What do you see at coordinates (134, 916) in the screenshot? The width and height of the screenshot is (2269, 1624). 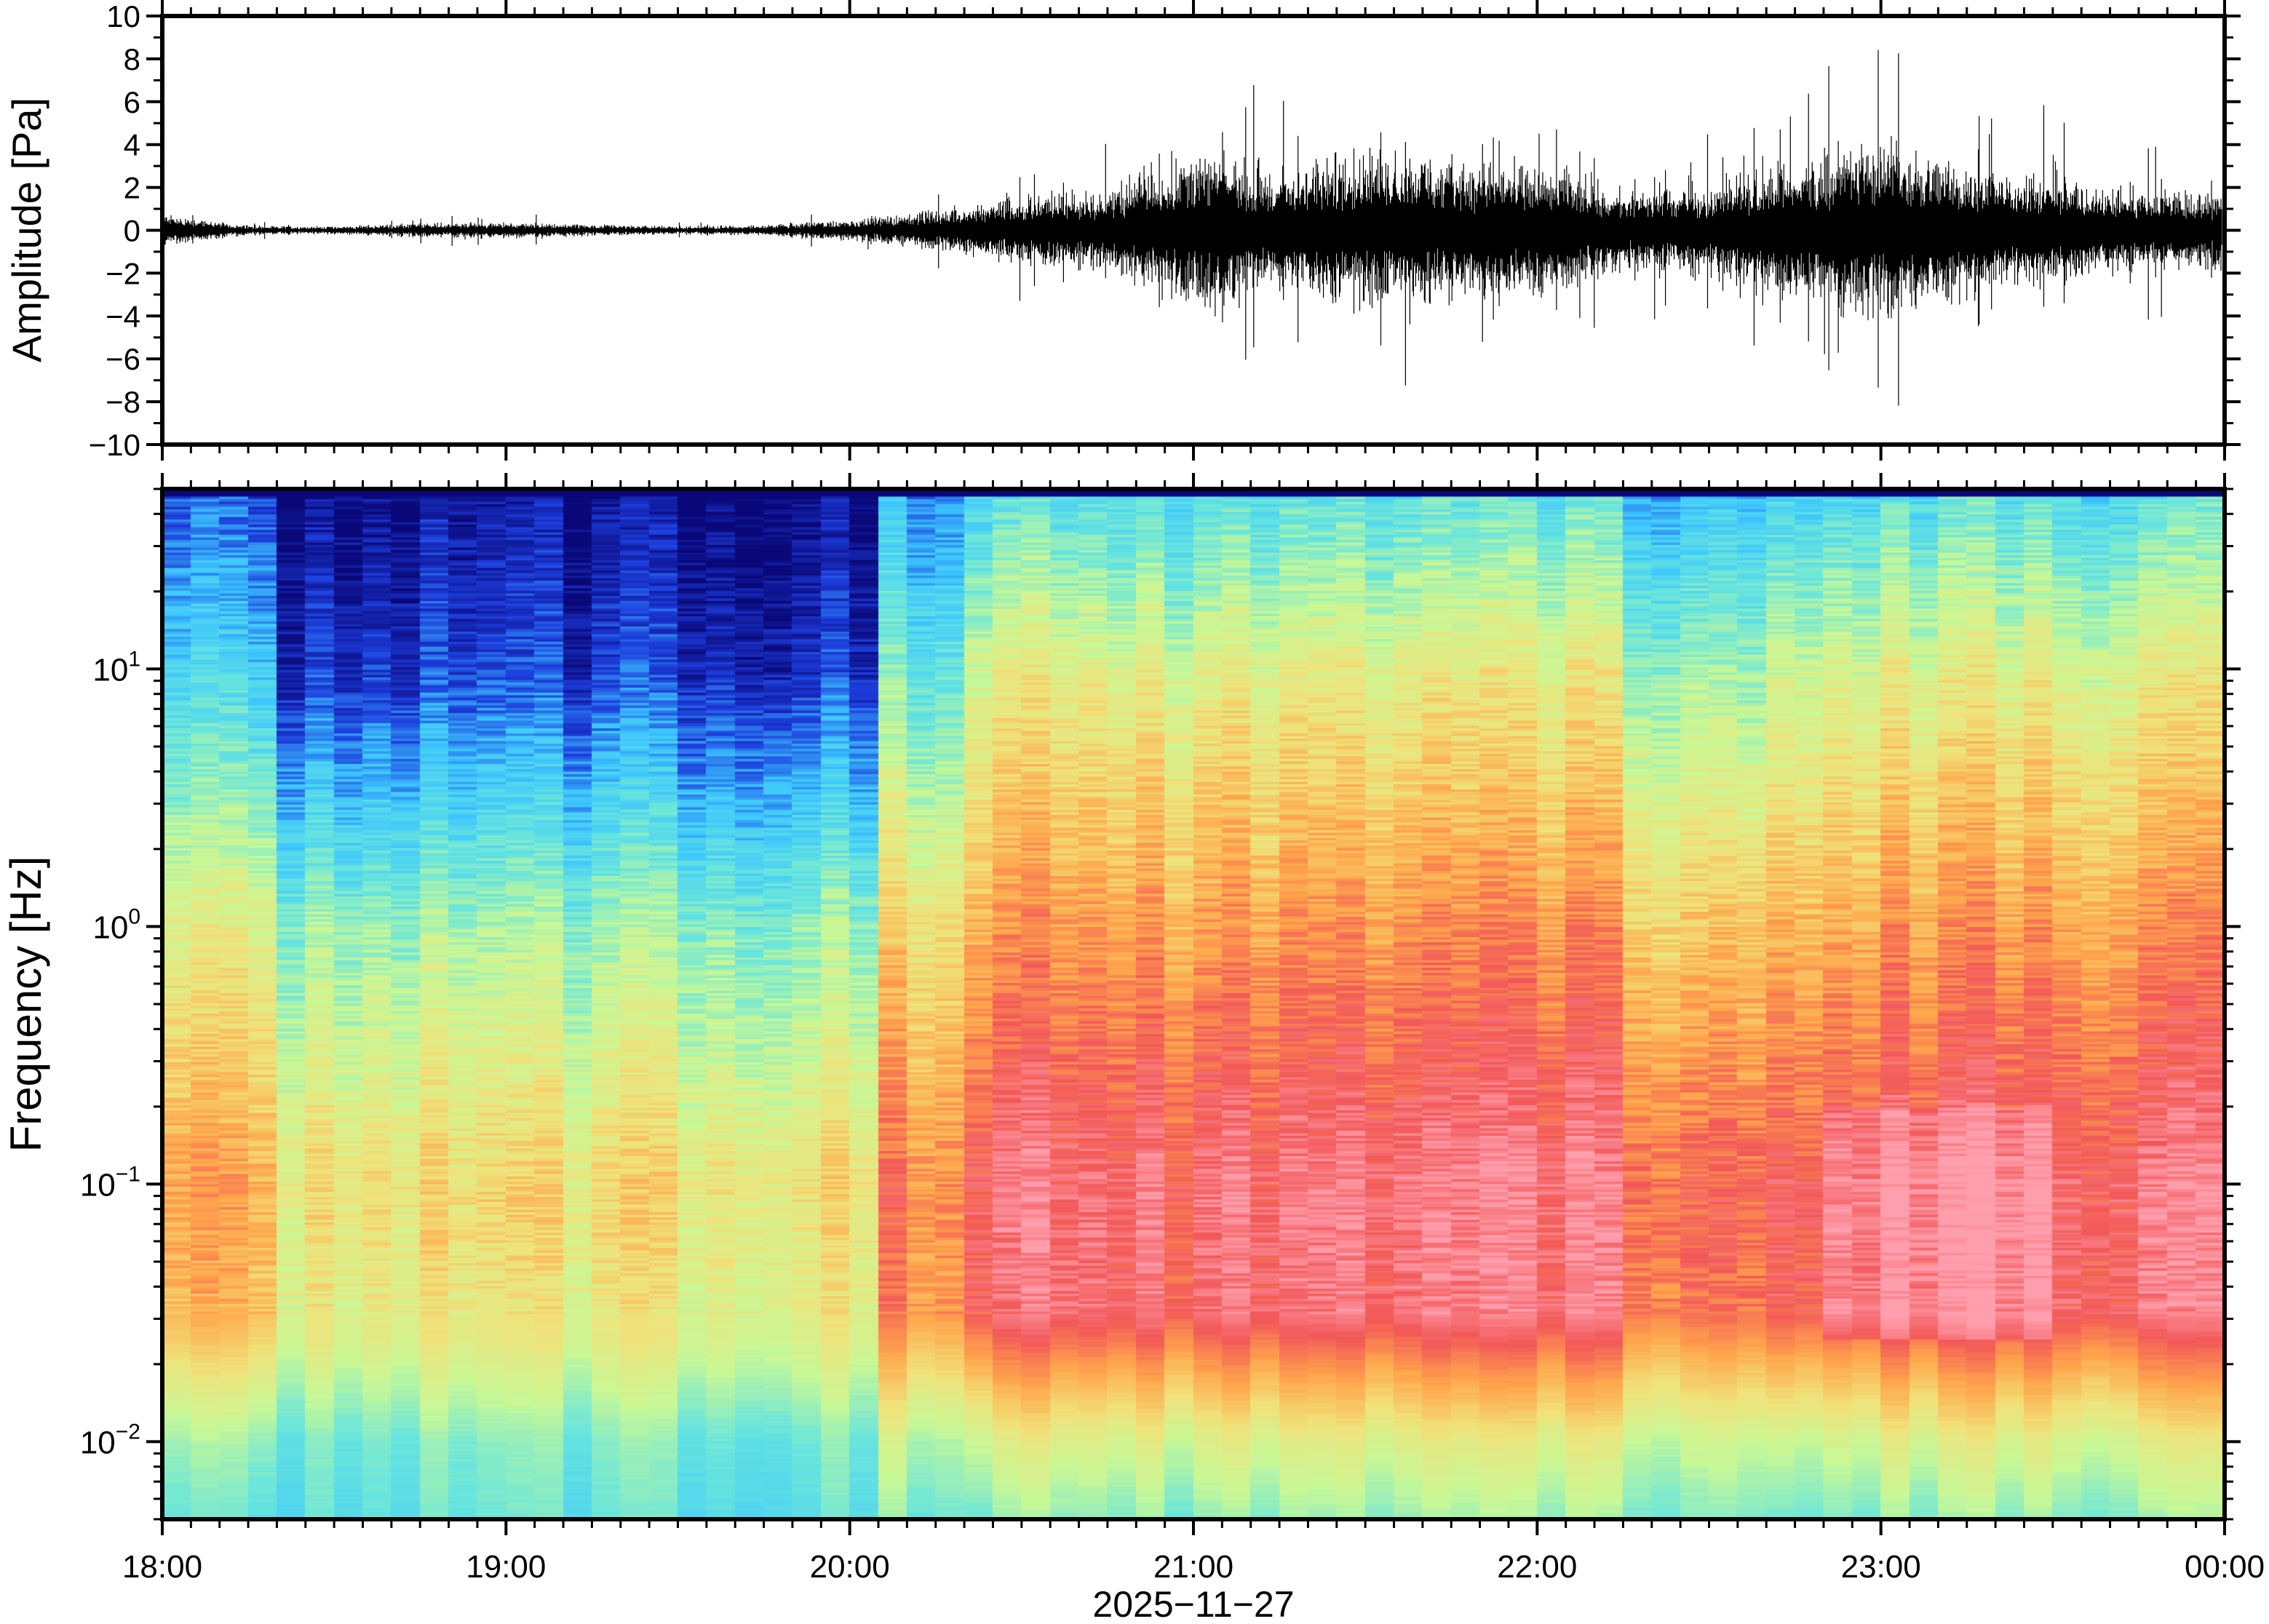 I see `tick-exponent: 0` at bounding box center [134, 916].